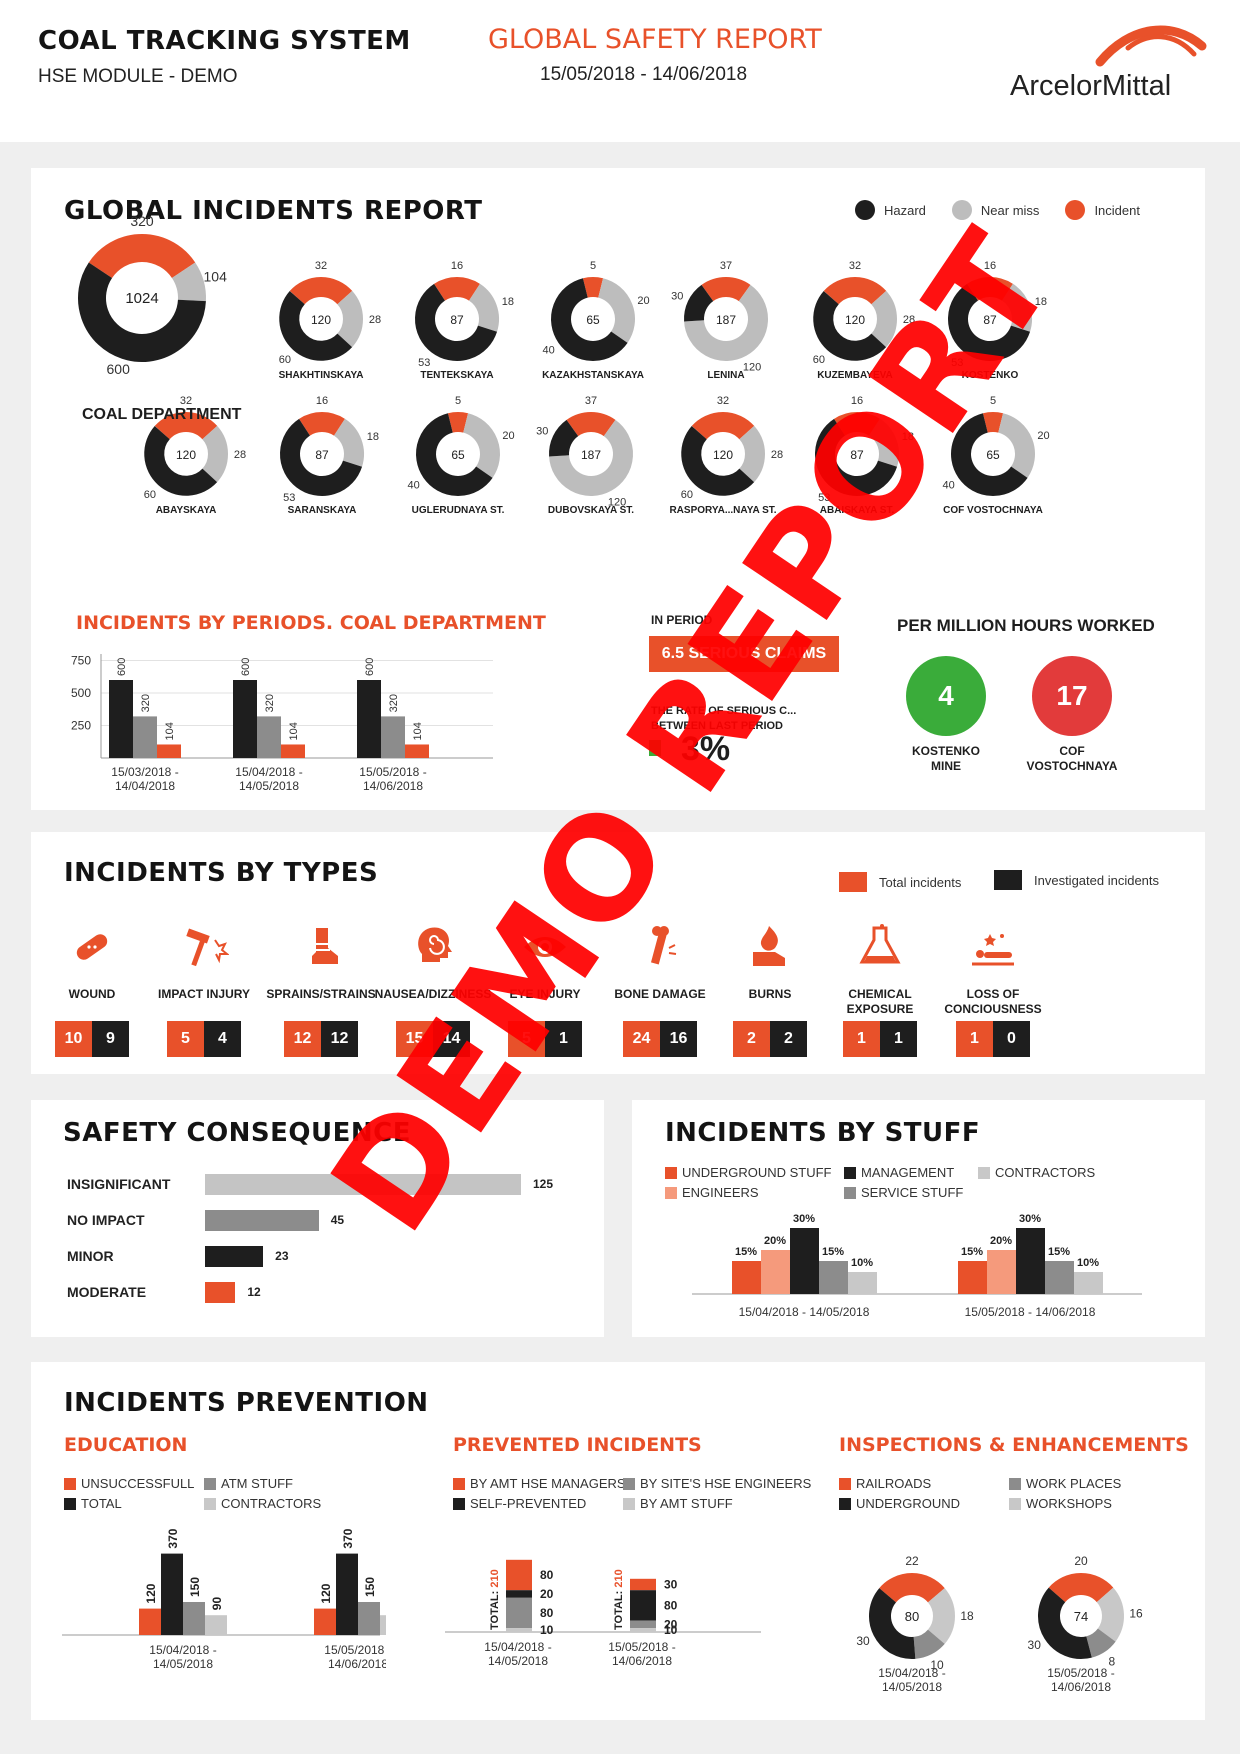 This screenshot has height=1754, width=1240. What do you see at coordinates (508, 436) in the screenshot?
I see `site-donut-9-near-miss-value: 20` at bounding box center [508, 436].